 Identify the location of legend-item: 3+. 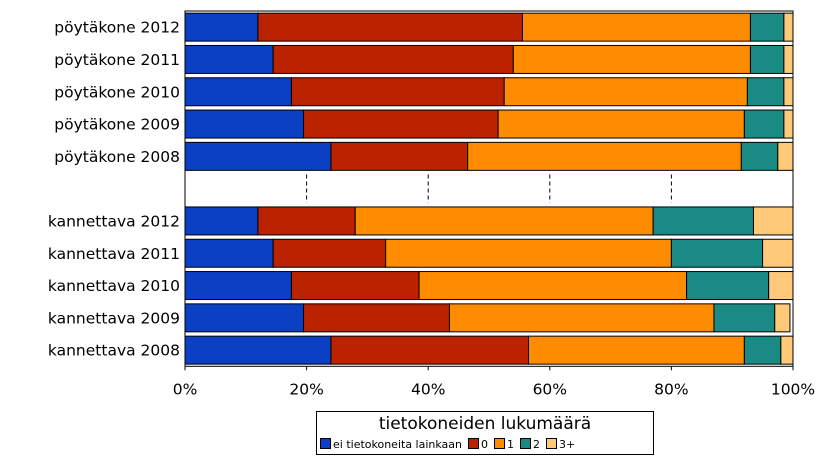
(560, 444).